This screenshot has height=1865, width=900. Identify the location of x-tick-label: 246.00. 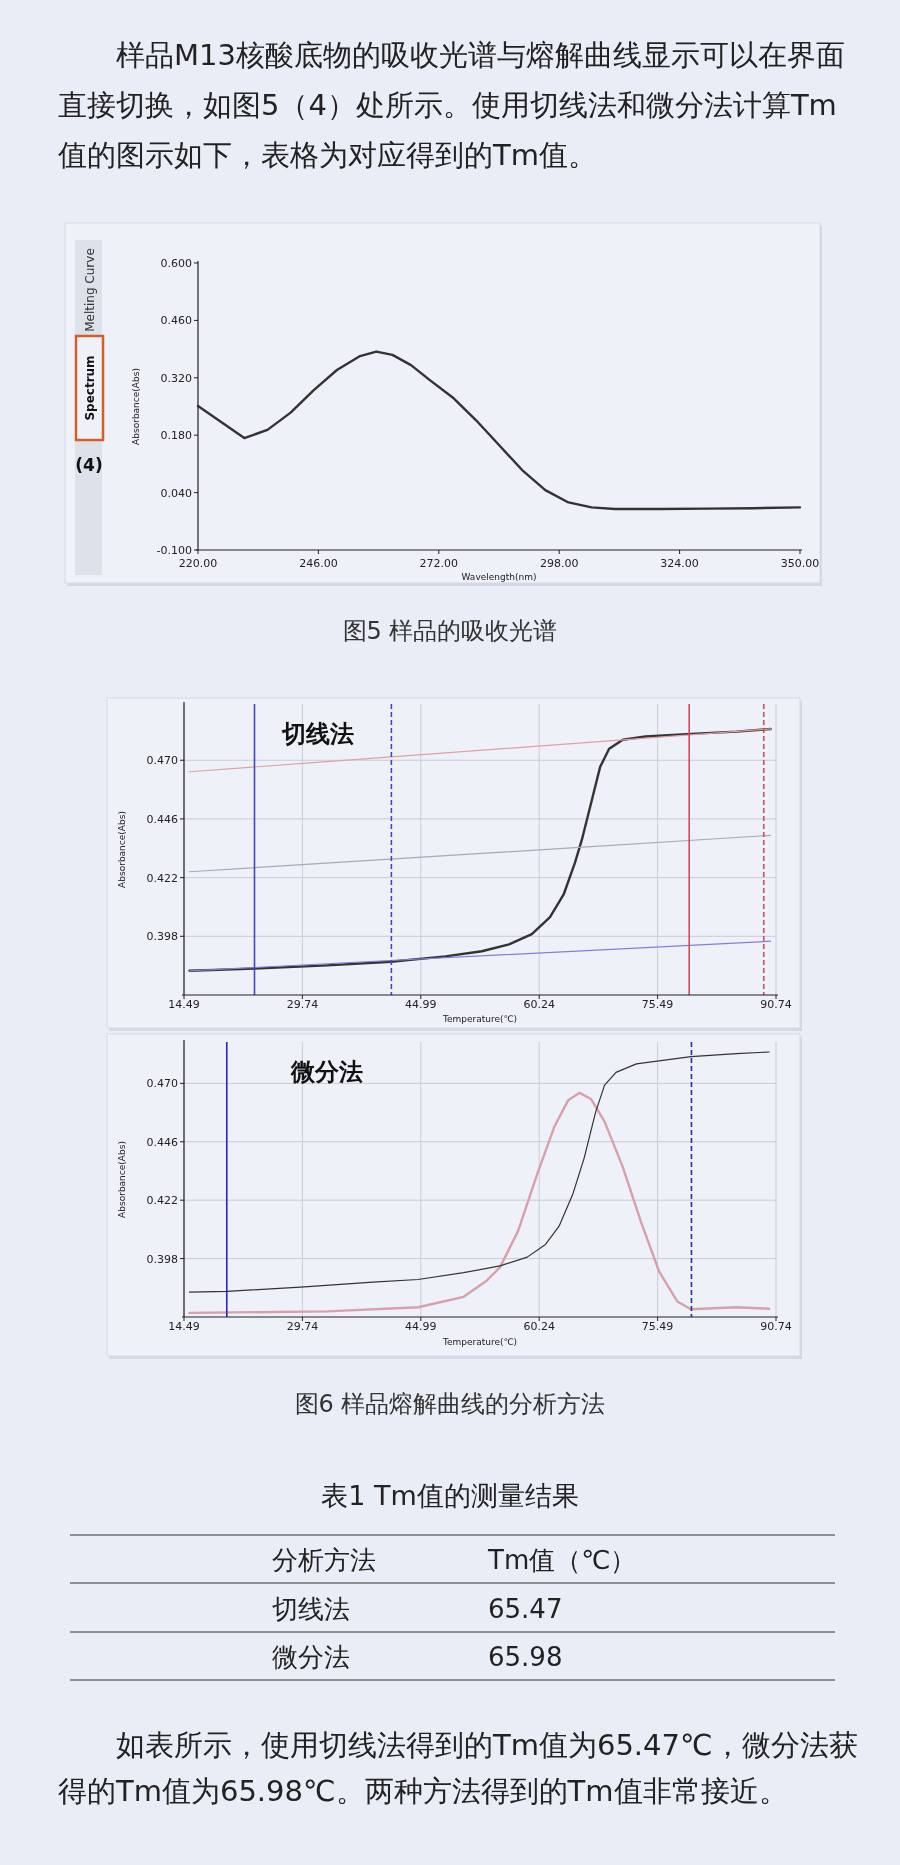
(318, 563).